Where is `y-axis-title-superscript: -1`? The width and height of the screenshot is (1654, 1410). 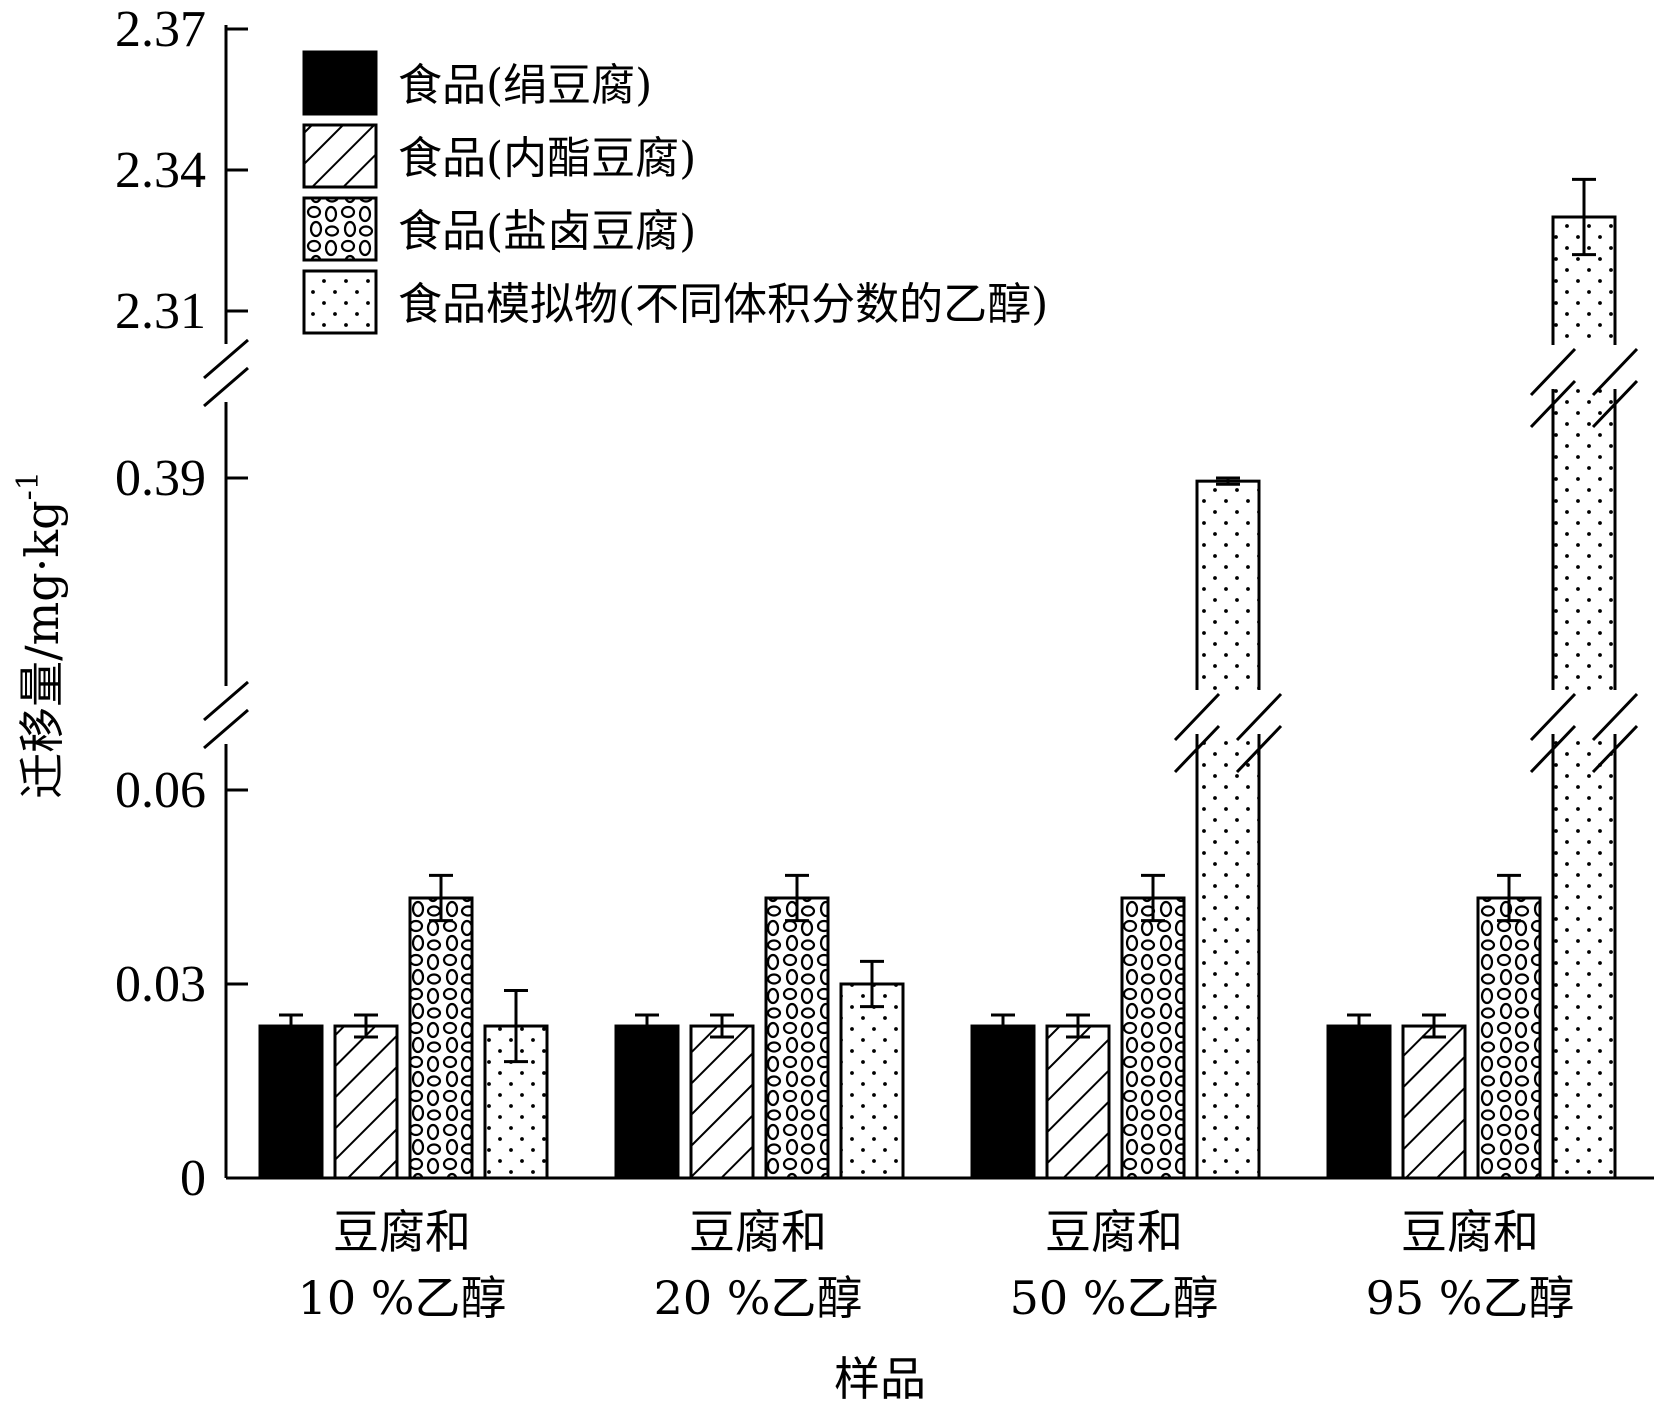
y-axis-title-superscript: -1 is located at coordinates (28, 485).